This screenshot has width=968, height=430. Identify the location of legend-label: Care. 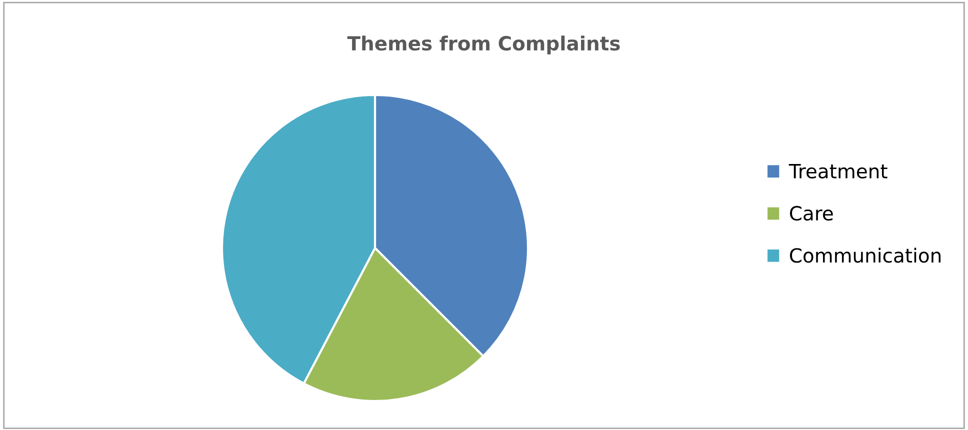
(811, 213).